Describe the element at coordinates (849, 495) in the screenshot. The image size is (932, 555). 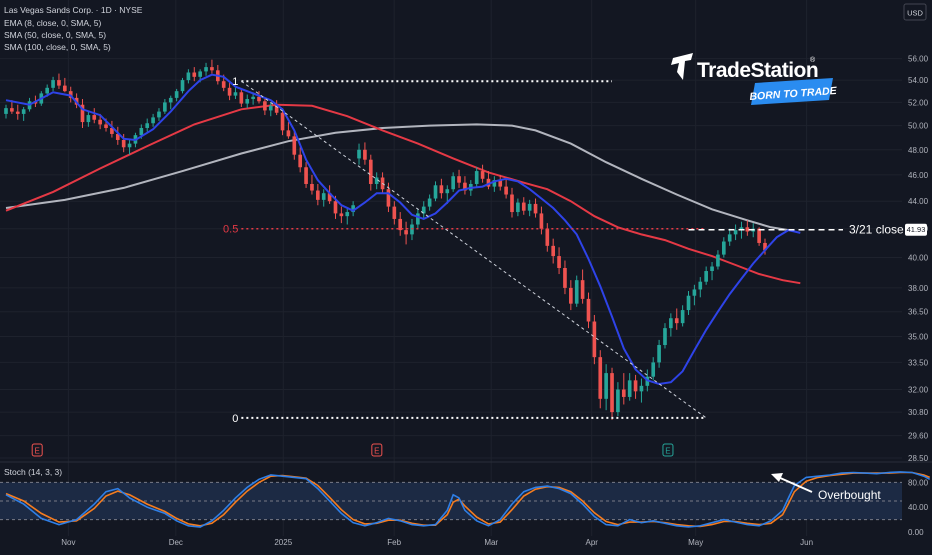
I see `overbought-label: Overbought` at that location.